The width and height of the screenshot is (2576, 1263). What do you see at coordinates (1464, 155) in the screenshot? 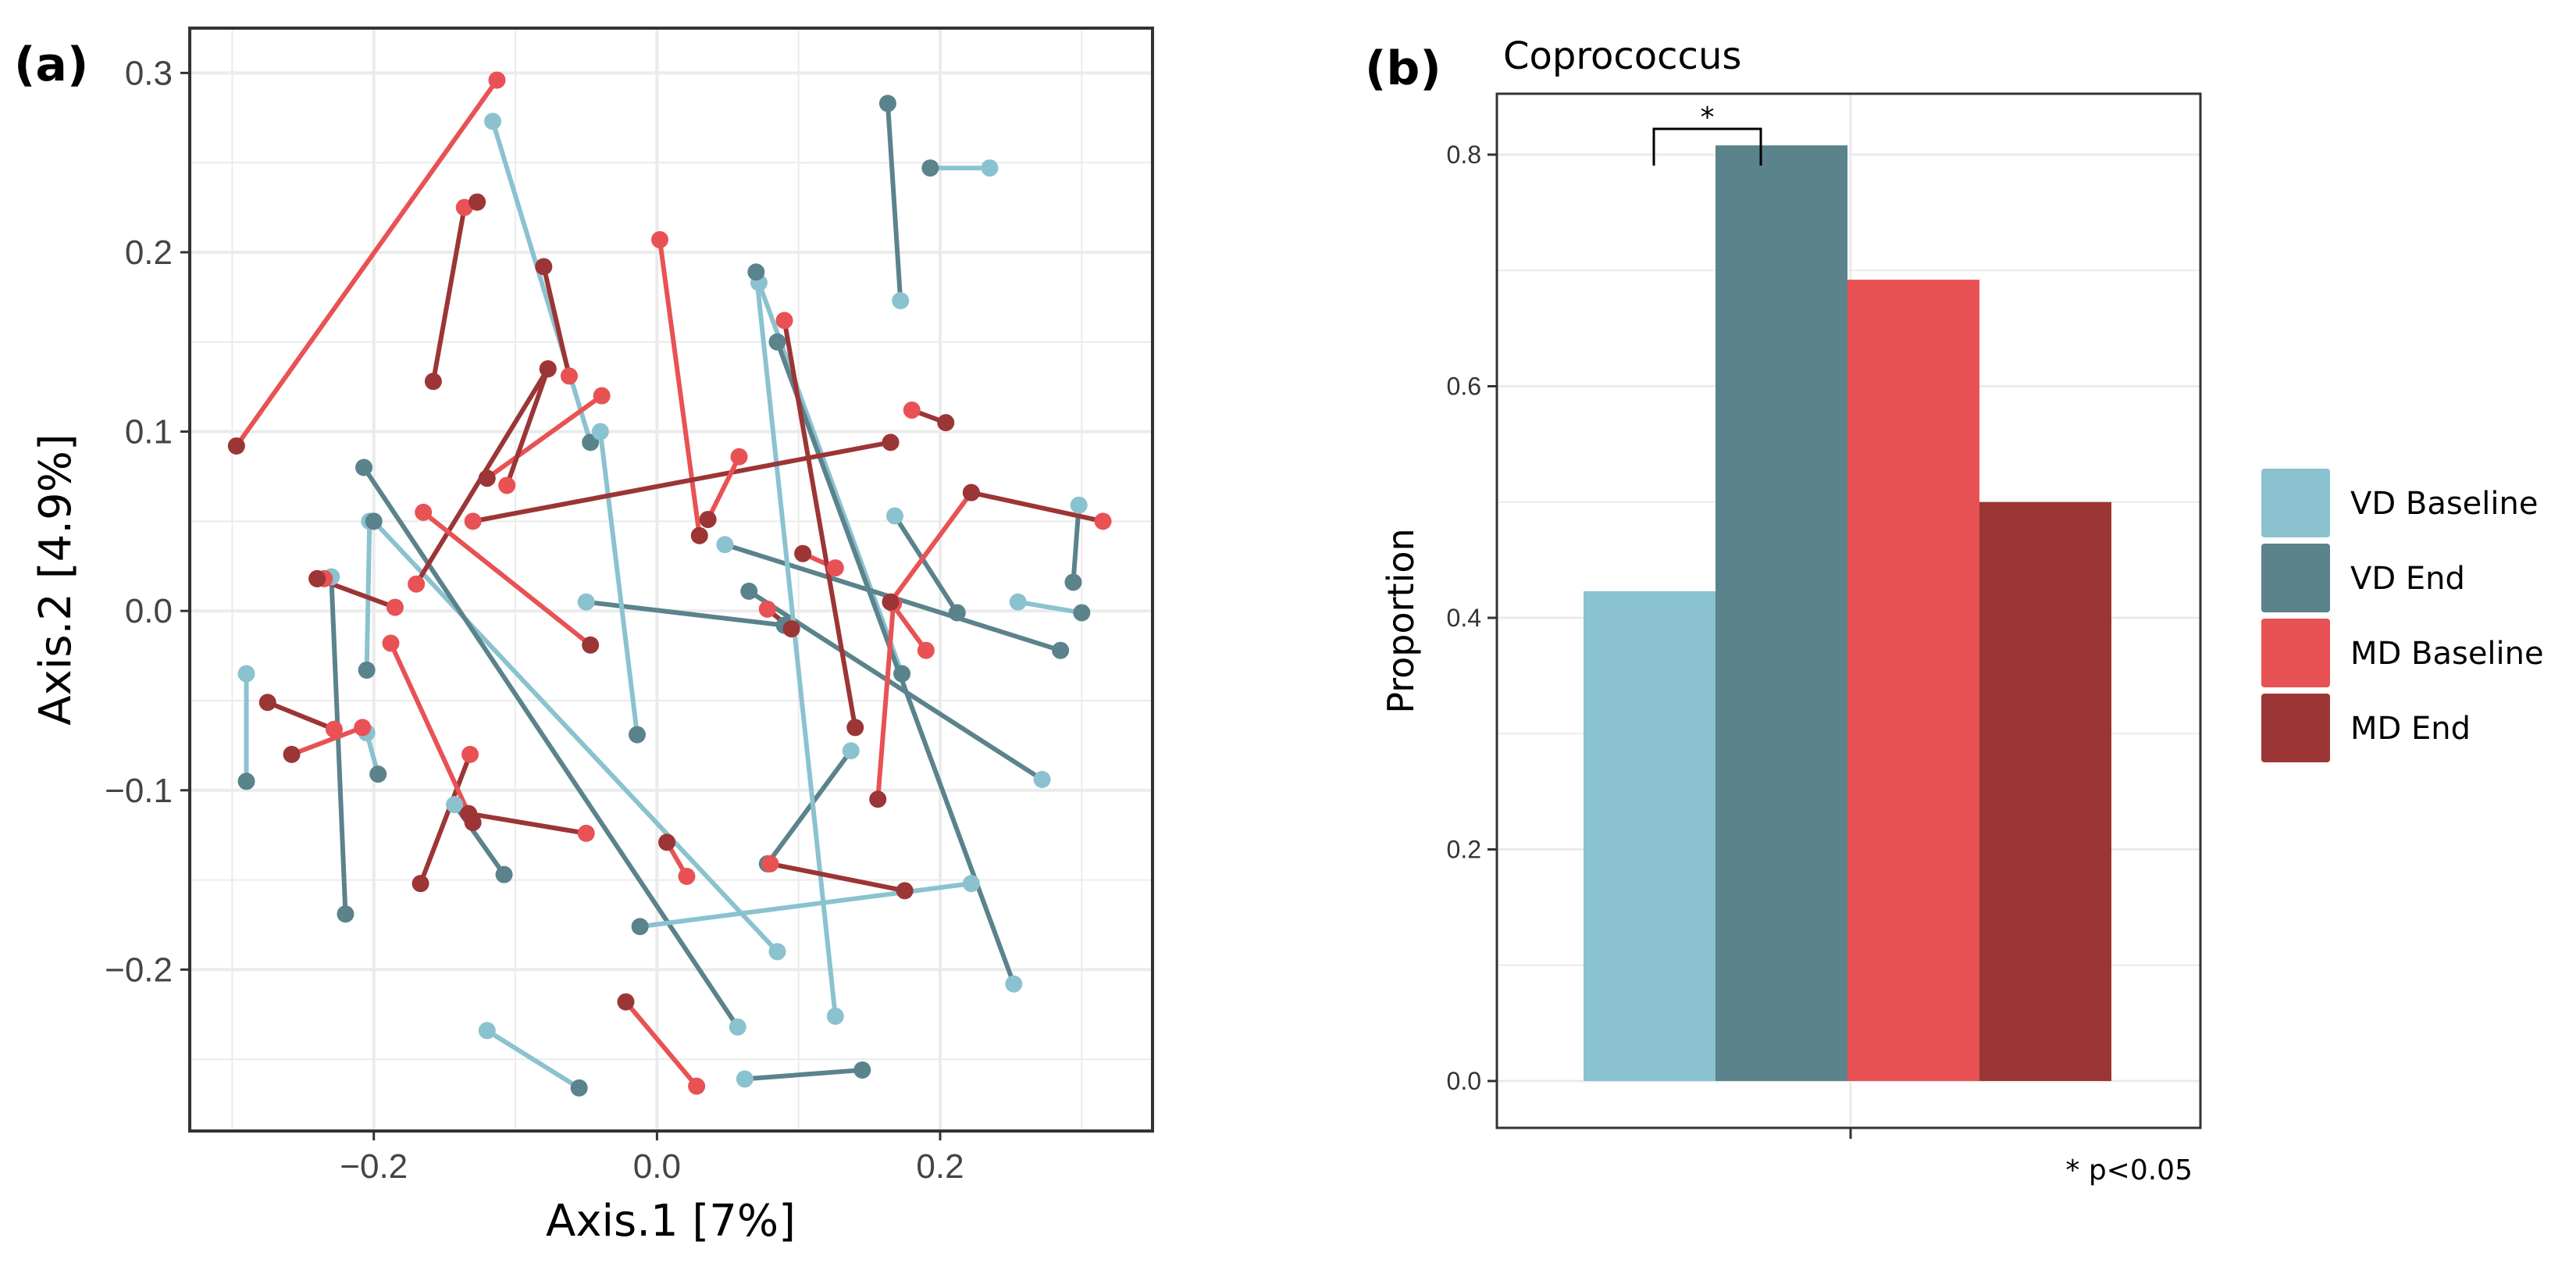
I see `panel-b-y-tick-label: 0.8` at bounding box center [1464, 155].